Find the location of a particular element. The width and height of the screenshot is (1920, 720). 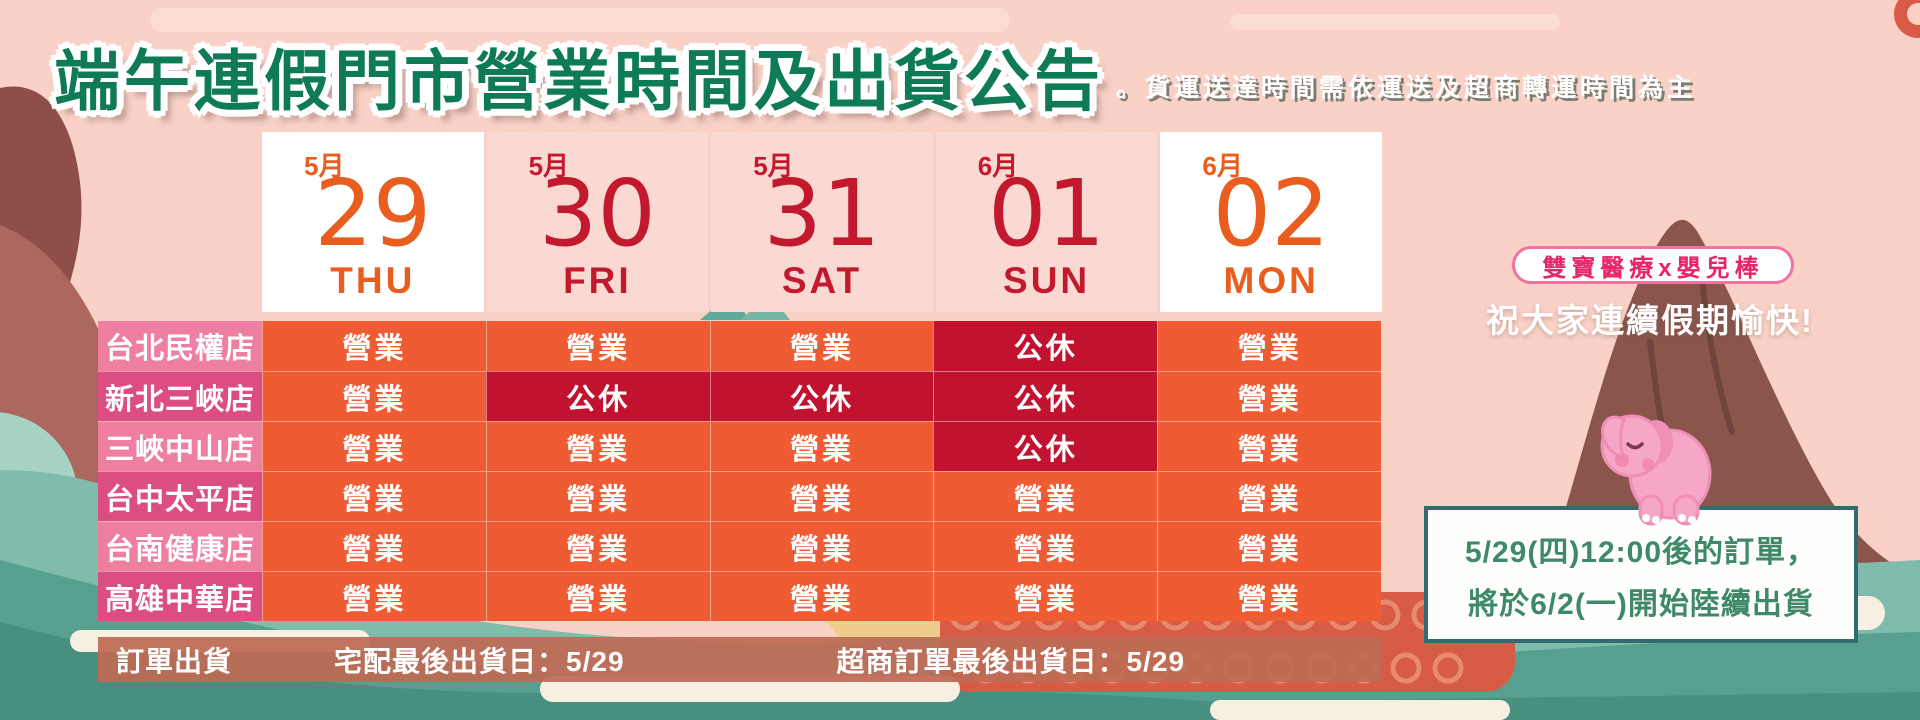

shipping-note: 。貨運送達時間需依運送及超商轉運時間為主 is located at coordinates (1406, 88).